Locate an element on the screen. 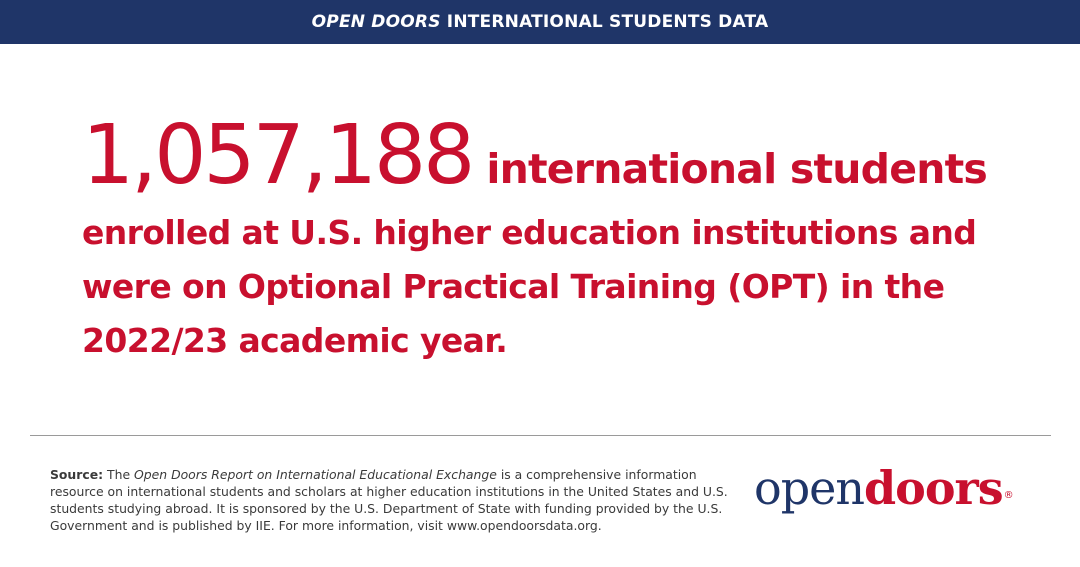 Image resolution: width=1080 pixels, height=567 pixels. source-label: Source: is located at coordinates (77, 474).